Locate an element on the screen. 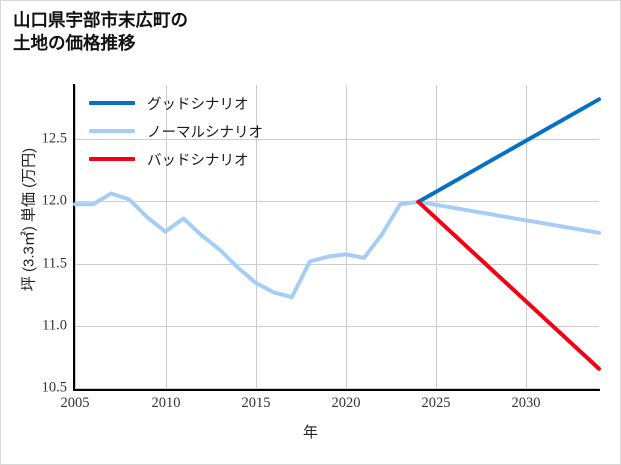 This screenshot has height=465, width=621. gridline-y-12.5 is located at coordinates (337, 139).